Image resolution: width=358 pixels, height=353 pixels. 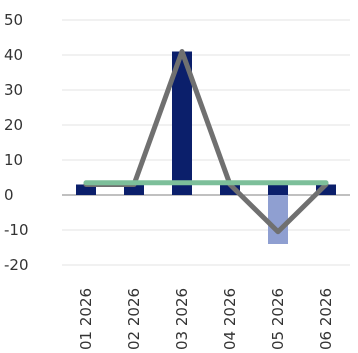 I want to click on bar-06-2026, so click(x=326, y=189).